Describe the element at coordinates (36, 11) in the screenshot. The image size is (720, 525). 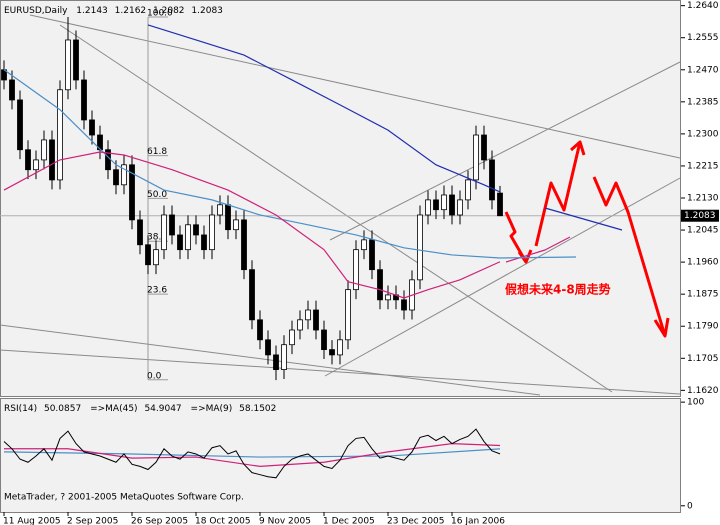
I see `symbol: EURUSD,Daily` at that location.